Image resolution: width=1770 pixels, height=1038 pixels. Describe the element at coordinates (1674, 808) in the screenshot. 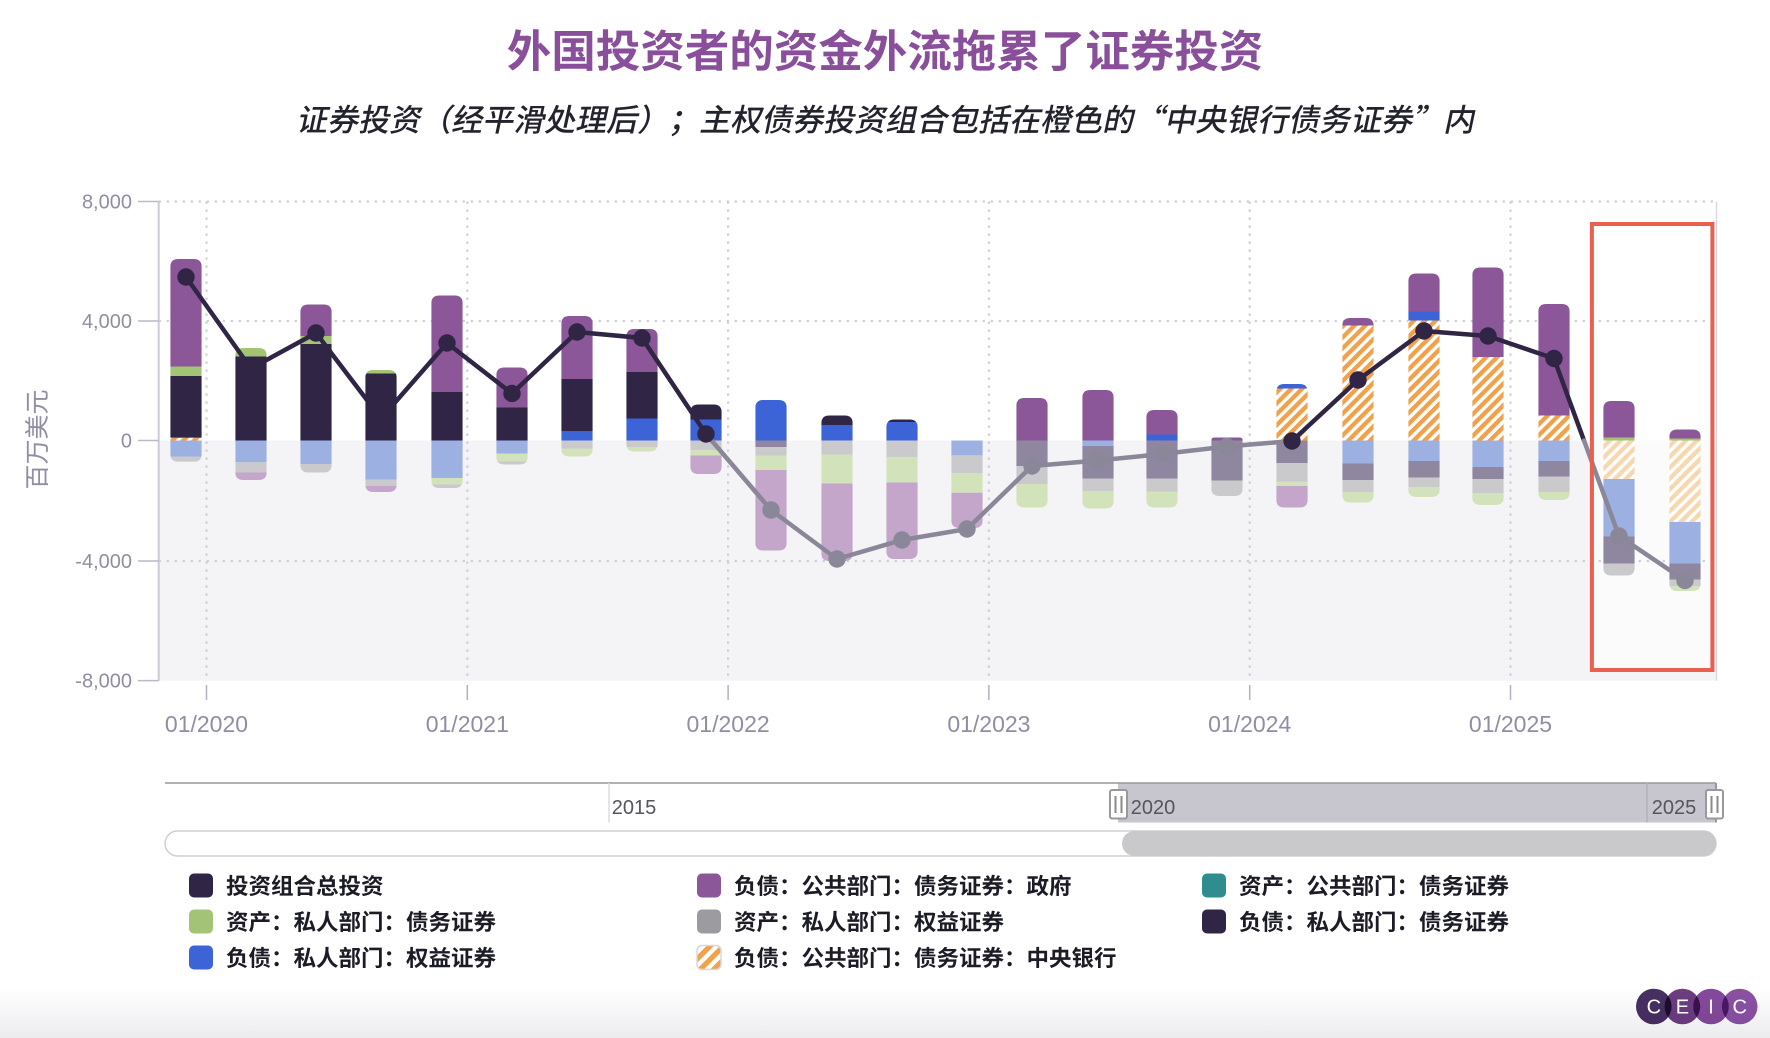

I see `svg-text: 2025` at that location.